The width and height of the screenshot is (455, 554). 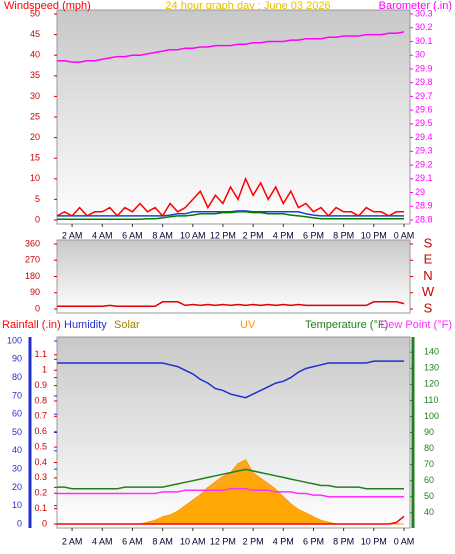 What do you see at coordinates (416, 325) in the screenshot?
I see `legend-label: Dew Point (°F)` at bounding box center [416, 325].